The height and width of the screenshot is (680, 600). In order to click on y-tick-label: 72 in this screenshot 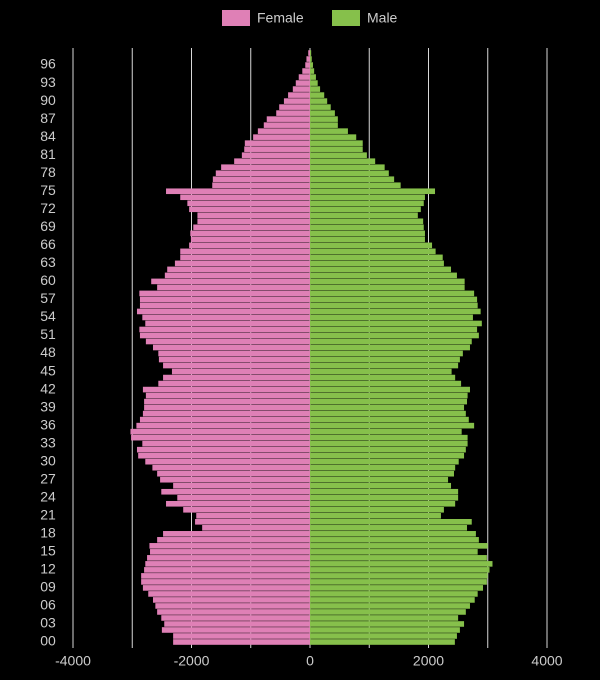, I will do `click(48, 208)`.